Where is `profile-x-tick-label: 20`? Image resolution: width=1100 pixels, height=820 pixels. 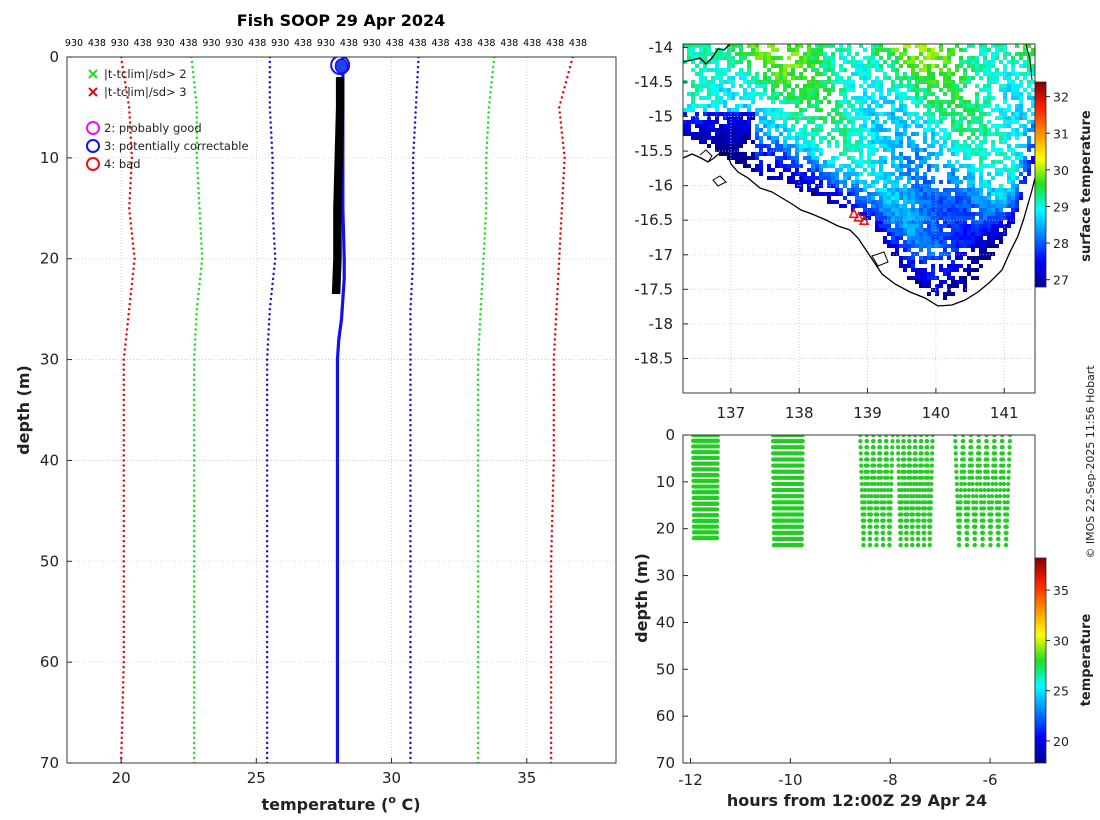 profile-x-tick-label: 20 is located at coordinates (121, 778).